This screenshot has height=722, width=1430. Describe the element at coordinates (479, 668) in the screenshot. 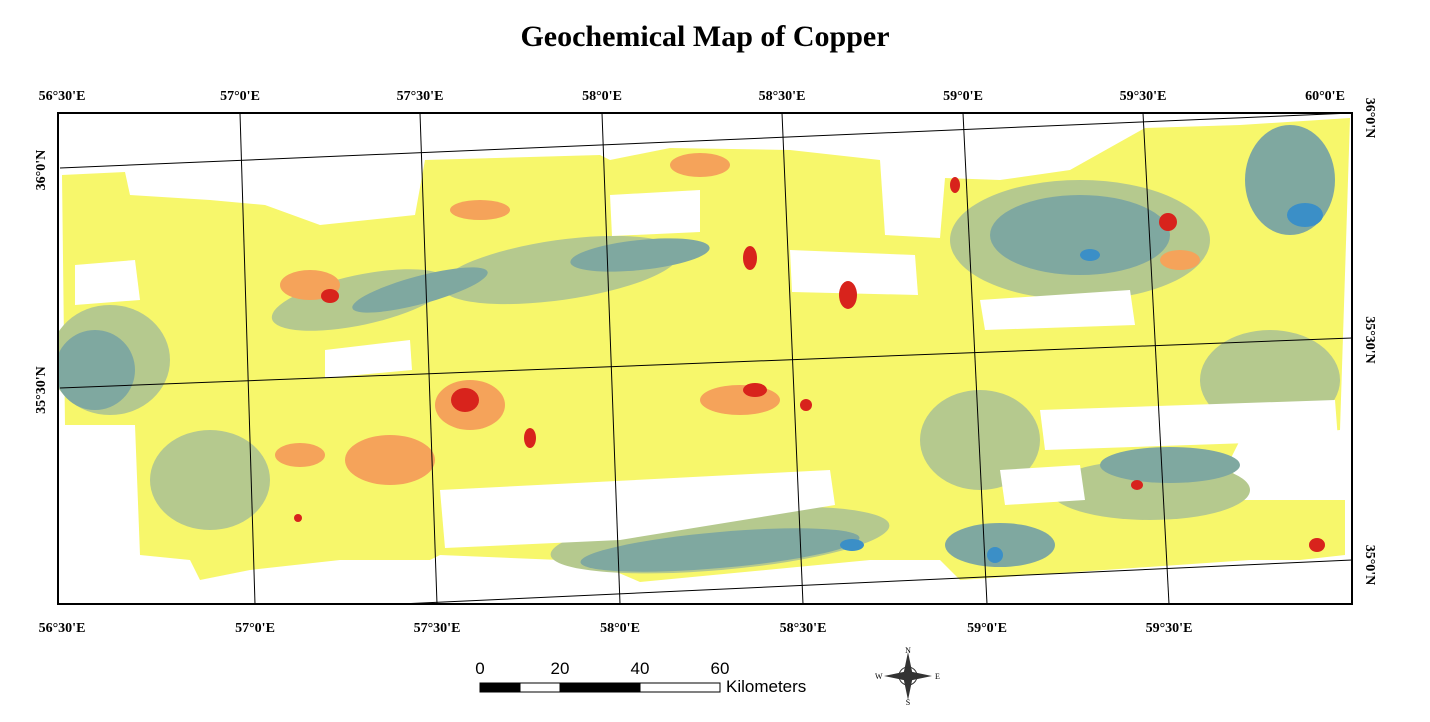

I see `scale-tick-label: 0` at that location.